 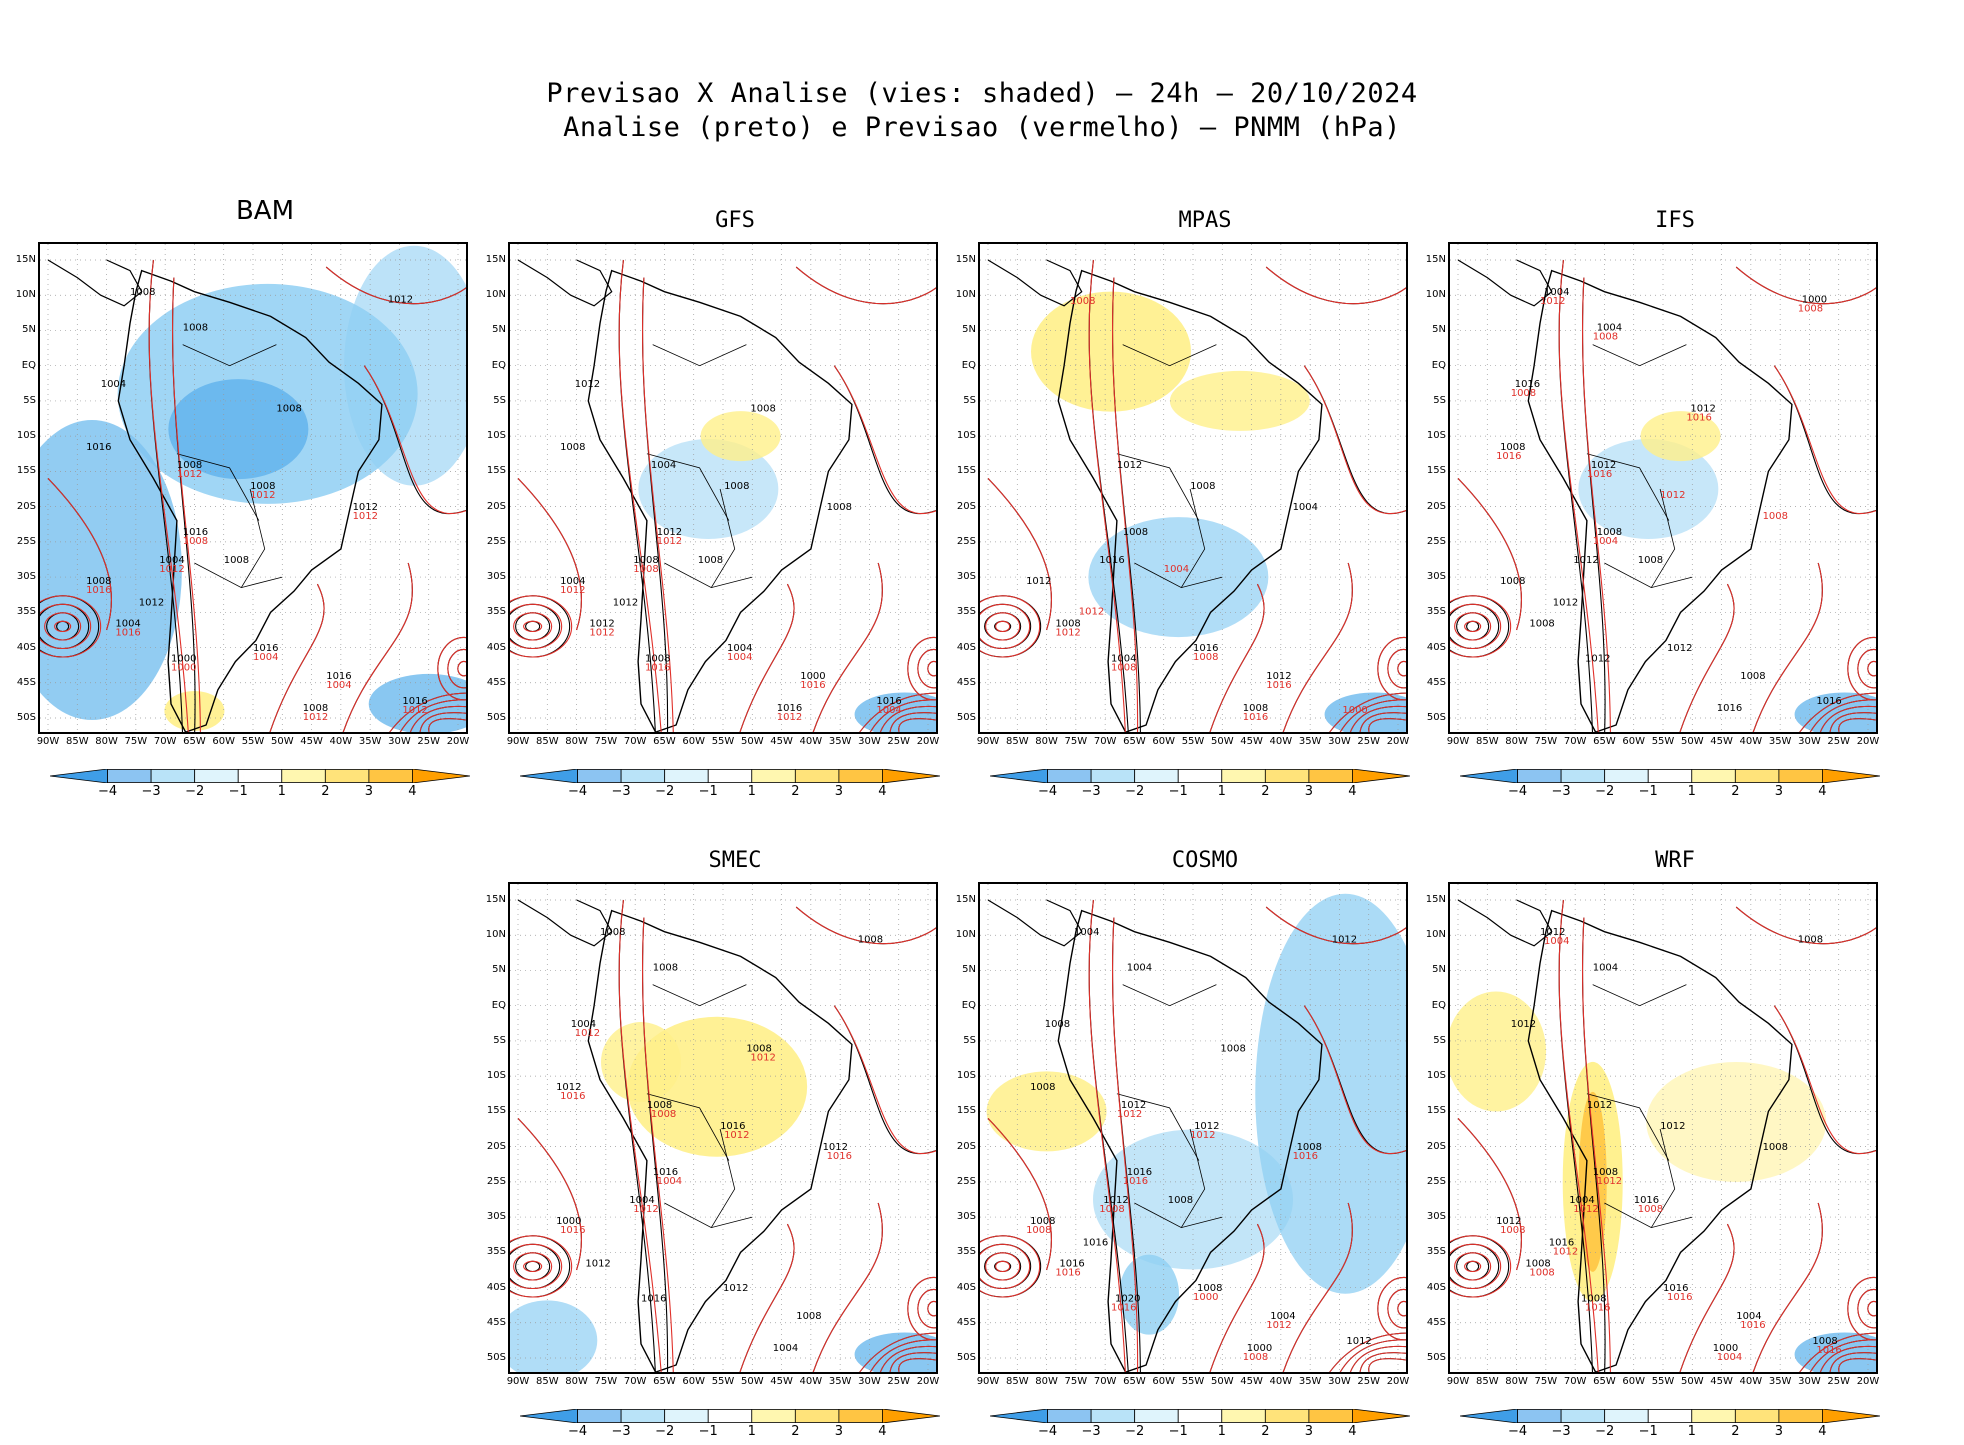 What do you see at coordinates (325, 791) in the screenshot?
I see `colorbar-tick-label: 2` at bounding box center [325, 791].